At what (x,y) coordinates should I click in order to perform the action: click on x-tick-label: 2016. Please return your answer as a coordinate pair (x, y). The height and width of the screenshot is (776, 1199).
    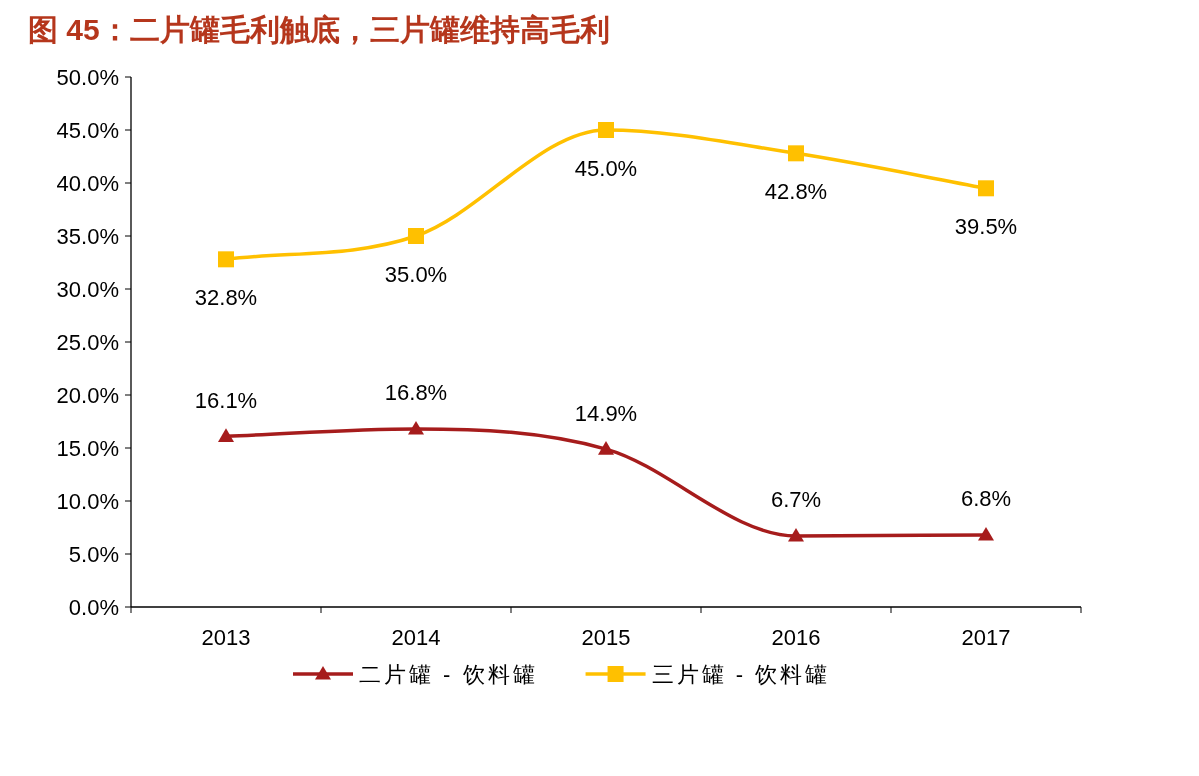
    Looking at the image, I should click on (796, 637).